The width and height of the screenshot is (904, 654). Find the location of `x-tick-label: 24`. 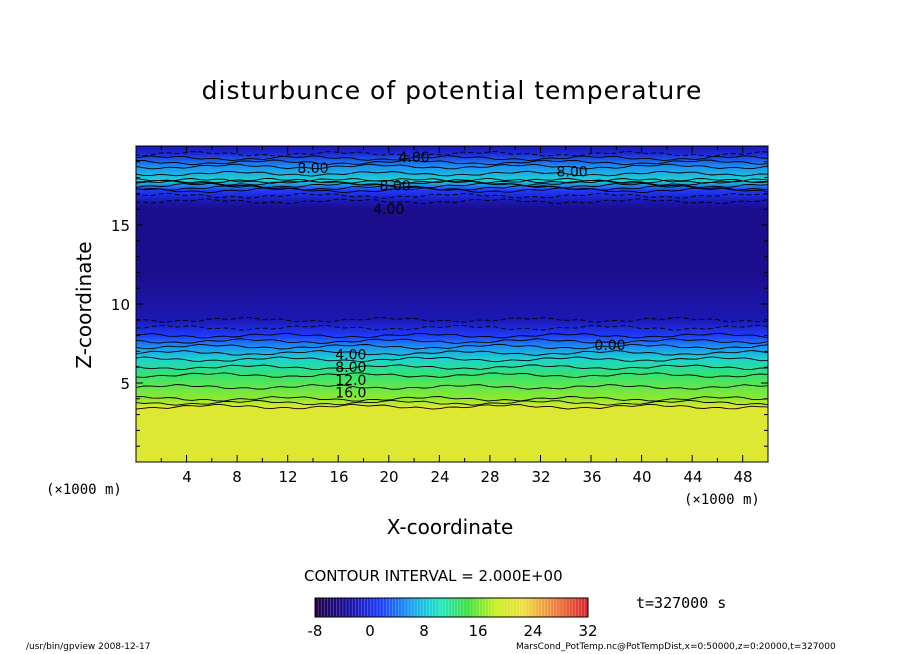

x-tick-label: 24 is located at coordinates (440, 477).